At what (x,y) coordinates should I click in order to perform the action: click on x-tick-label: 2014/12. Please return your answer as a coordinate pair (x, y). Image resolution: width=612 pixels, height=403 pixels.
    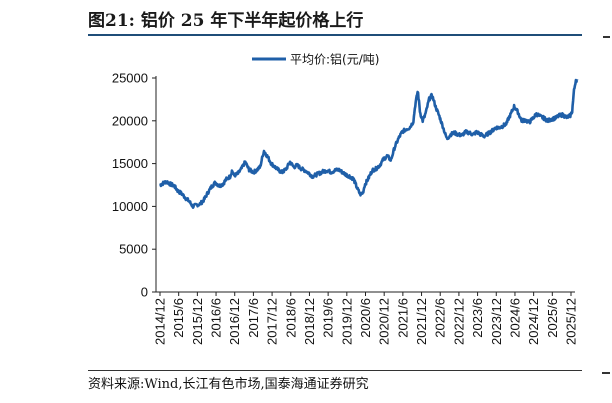
    Looking at the image, I should click on (160, 321).